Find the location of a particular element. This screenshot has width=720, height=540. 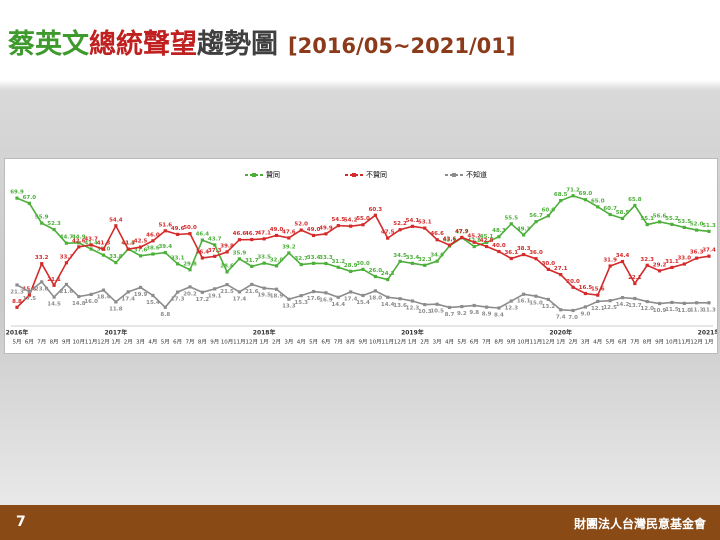

data-label: 47.9 is located at coordinates (462, 232).